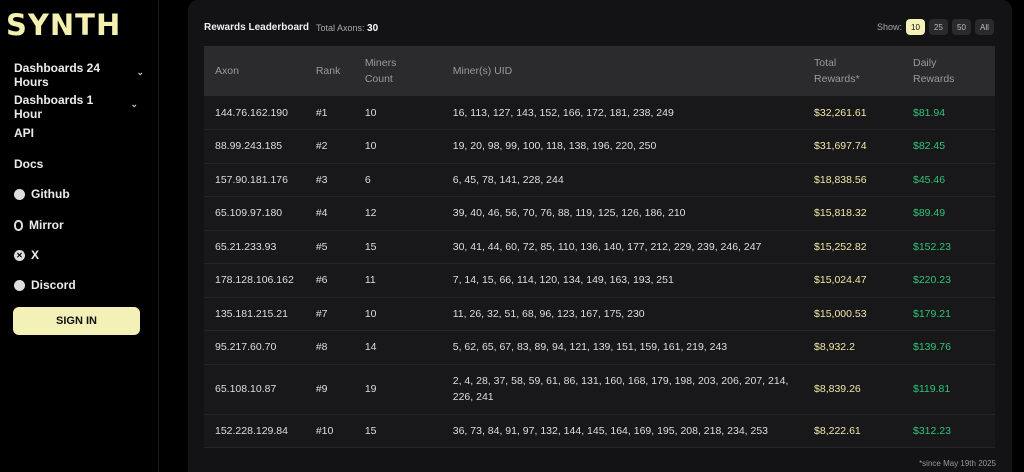 The width and height of the screenshot is (1024, 472). What do you see at coordinates (19, 255) in the screenshot?
I see `x-icon: ✕` at bounding box center [19, 255].